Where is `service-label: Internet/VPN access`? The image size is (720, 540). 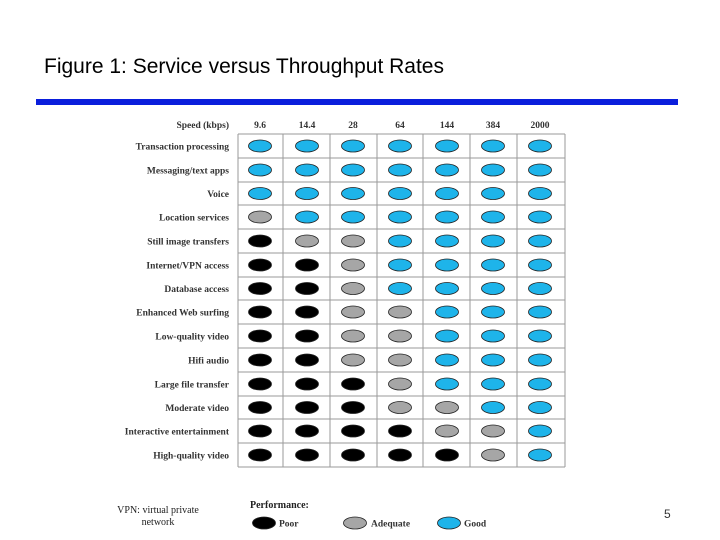 service-label: Internet/VPN access is located at coordinates (187, 267).